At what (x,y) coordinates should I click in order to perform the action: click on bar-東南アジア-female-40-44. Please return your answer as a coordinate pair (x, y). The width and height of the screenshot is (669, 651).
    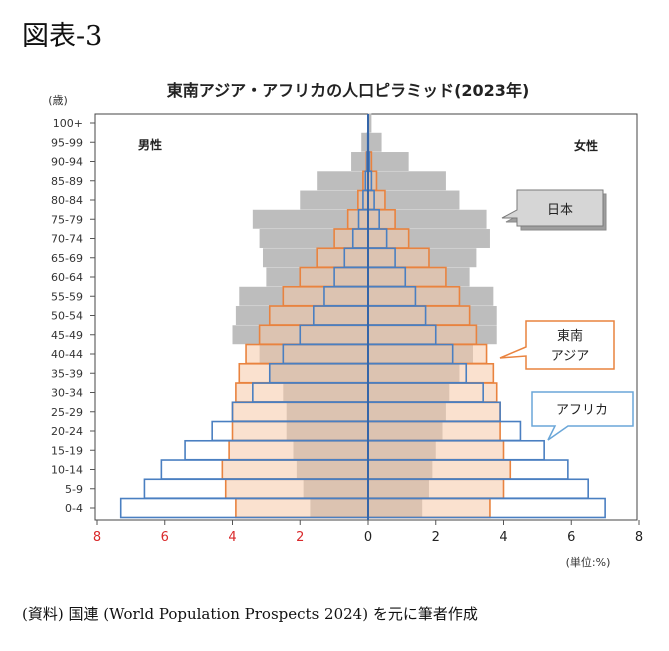
    Looking at the image, I should click on (427, 354).